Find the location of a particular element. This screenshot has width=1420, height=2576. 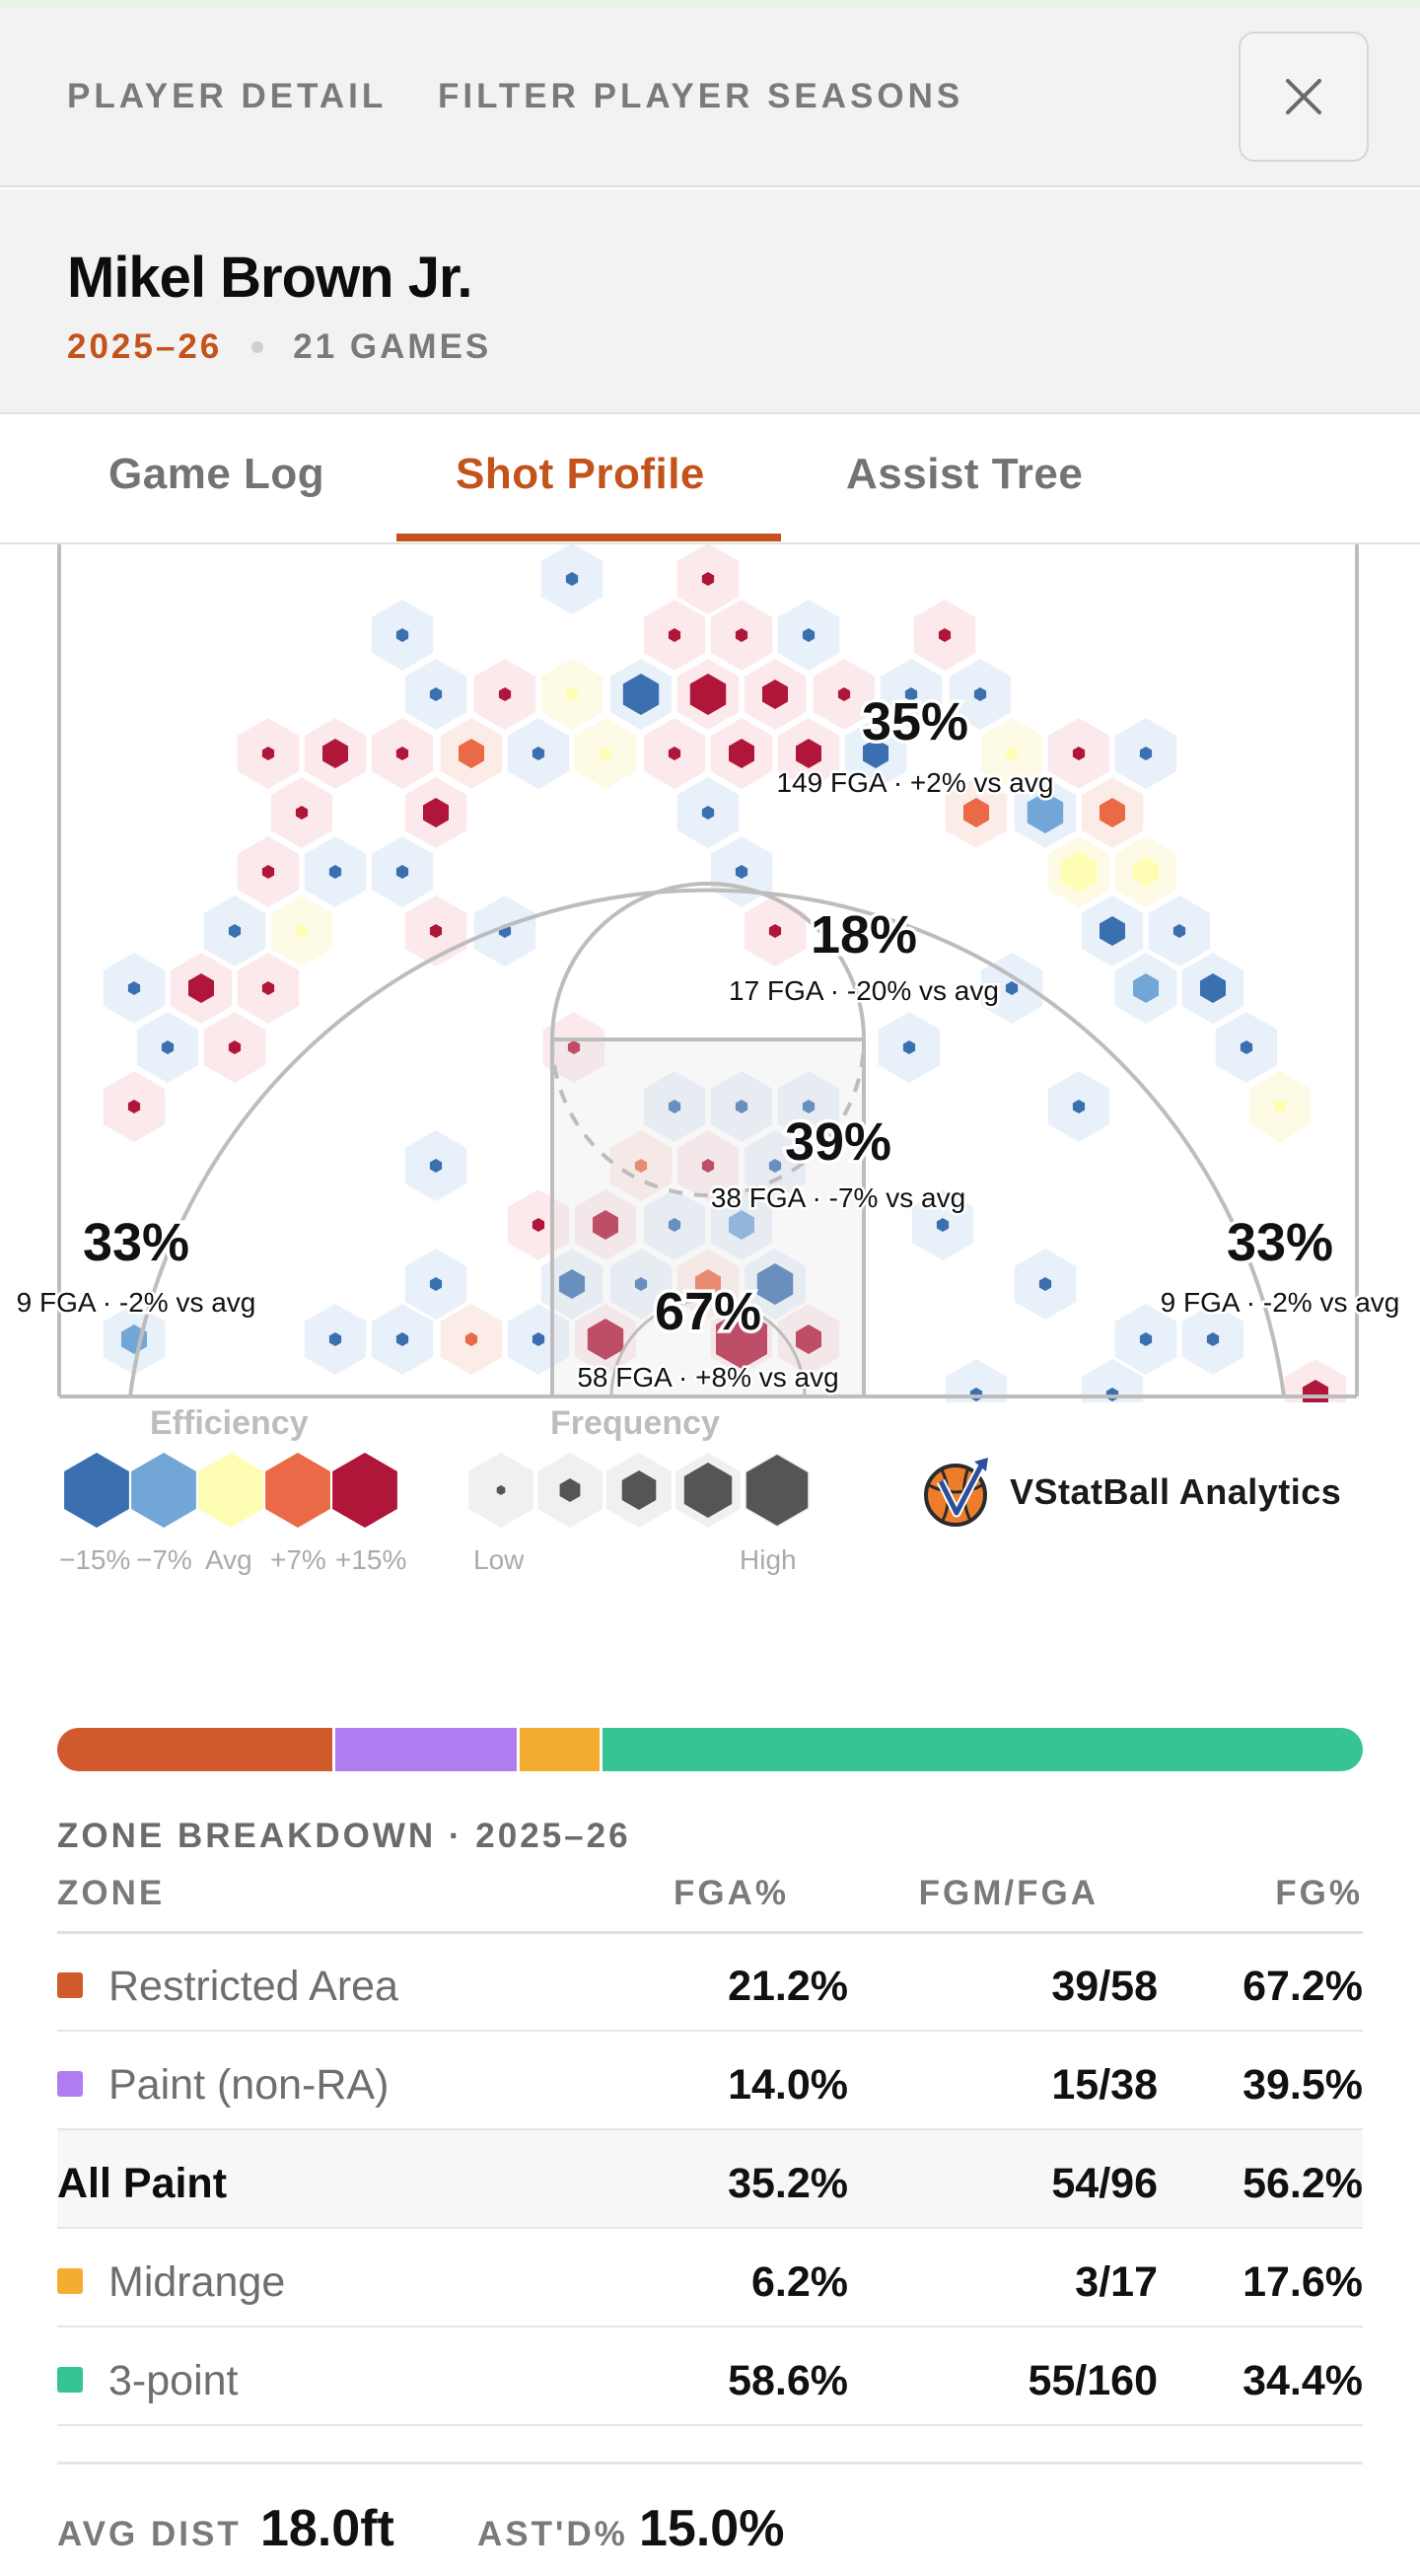

nav-player-detail: PLAYER DETAIL is located at coordinates (227, 96).